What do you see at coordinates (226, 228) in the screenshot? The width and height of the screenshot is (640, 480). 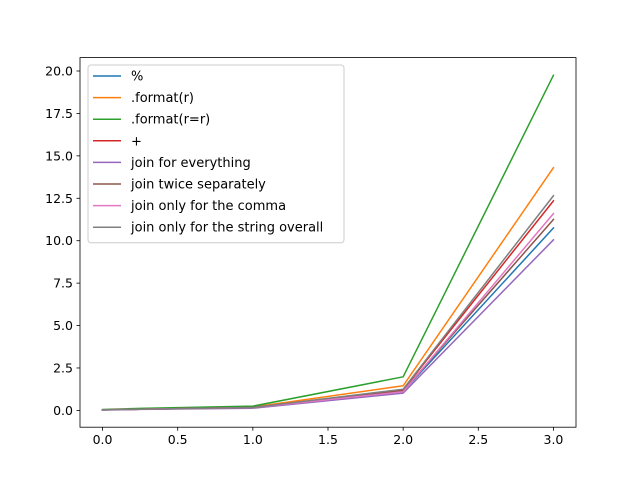 I see `legend-label-8: join only for the string overall` at bounding box center [226, 228].